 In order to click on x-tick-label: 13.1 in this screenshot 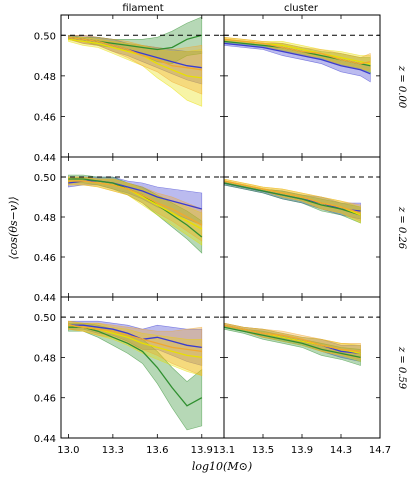, I will do `click(224, 450)`.